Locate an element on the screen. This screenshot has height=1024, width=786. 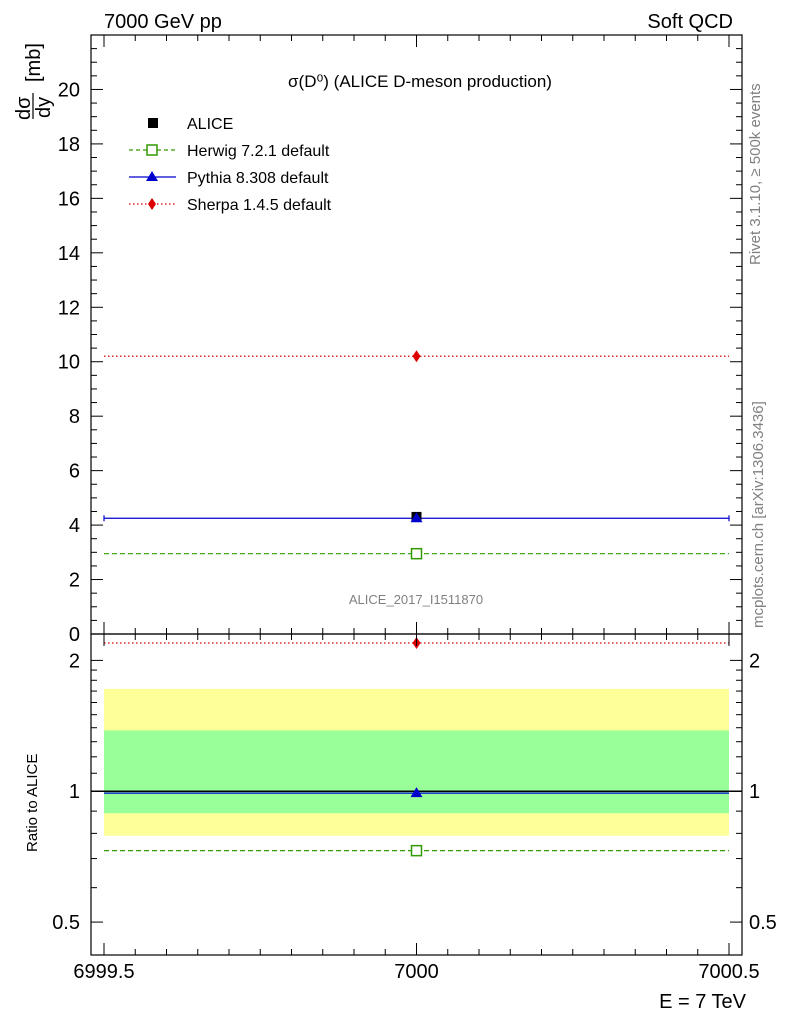
legend-marker-alice is located at coordinates (153, 123).